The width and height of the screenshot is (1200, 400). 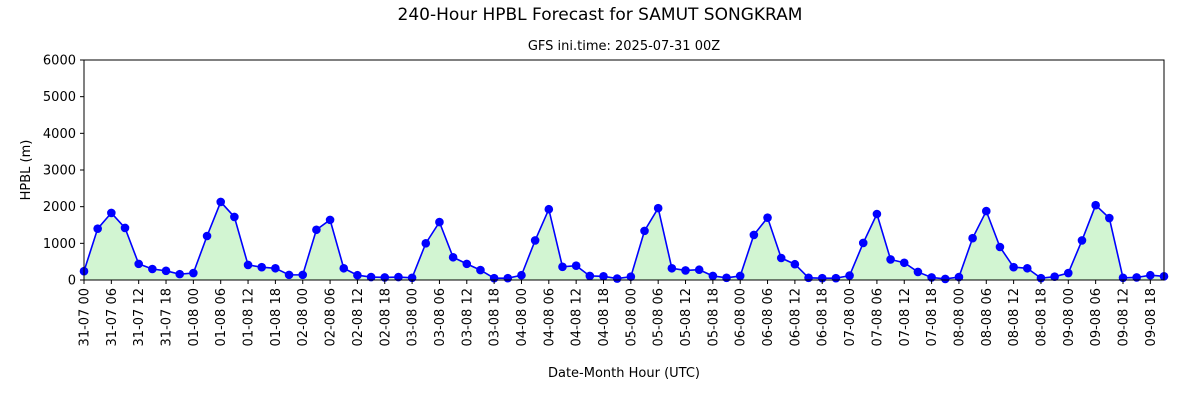 I want to click on x-tick-label: 06-08 00, so click(x=741, y=317).